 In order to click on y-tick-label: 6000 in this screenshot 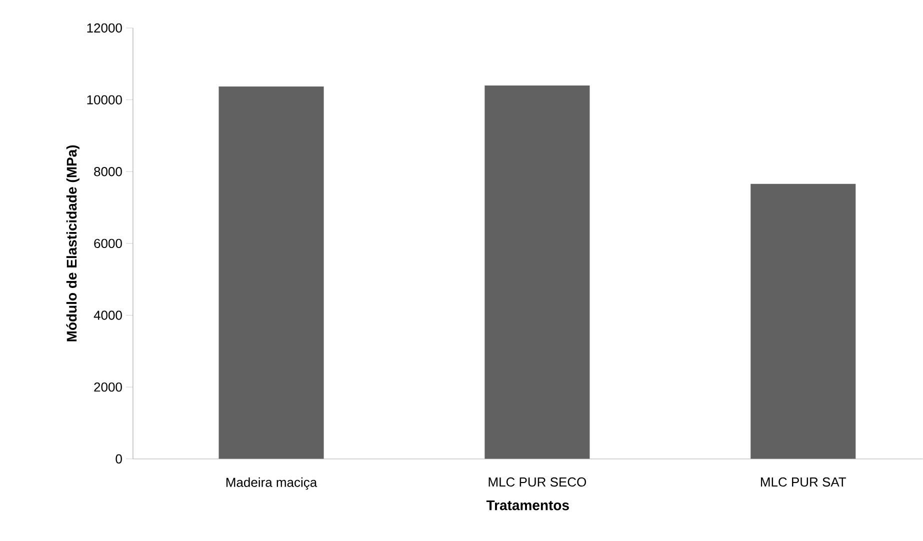, I will do `click(108, 243)`.